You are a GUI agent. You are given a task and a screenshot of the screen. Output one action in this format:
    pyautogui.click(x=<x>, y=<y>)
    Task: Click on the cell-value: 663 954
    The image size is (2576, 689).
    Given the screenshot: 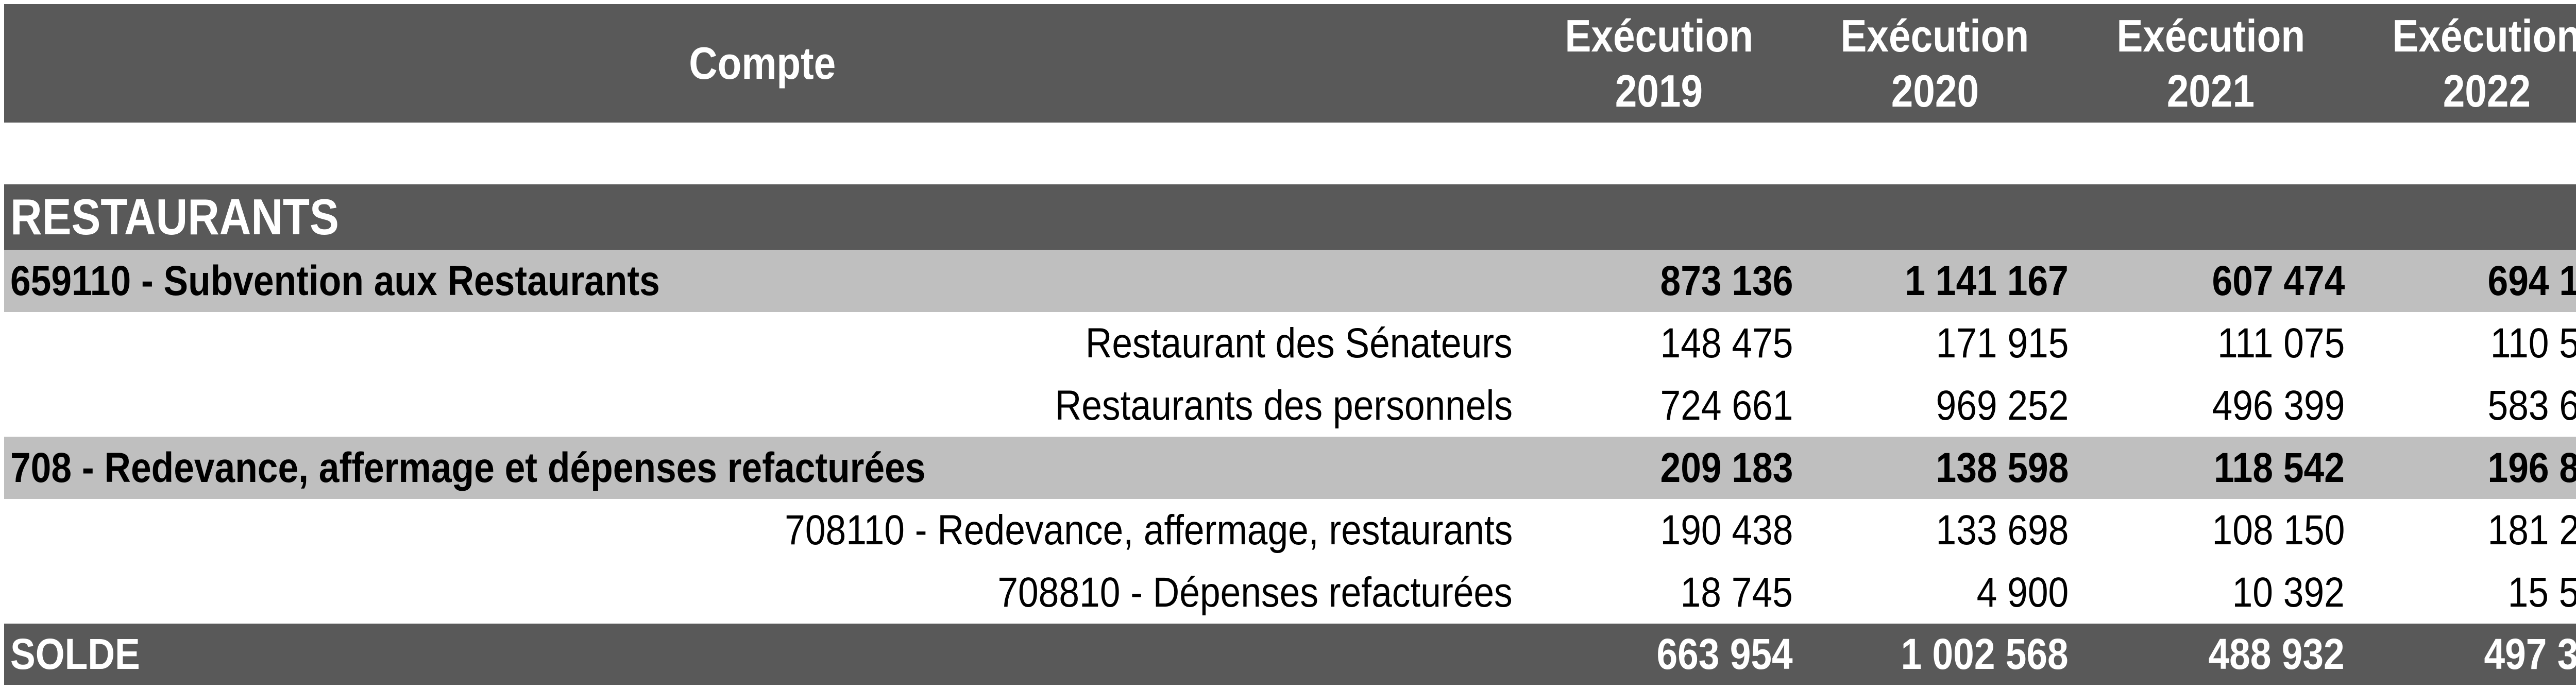 What is the action you would take?
    pyautogui.click(x=1724, y=654)
    